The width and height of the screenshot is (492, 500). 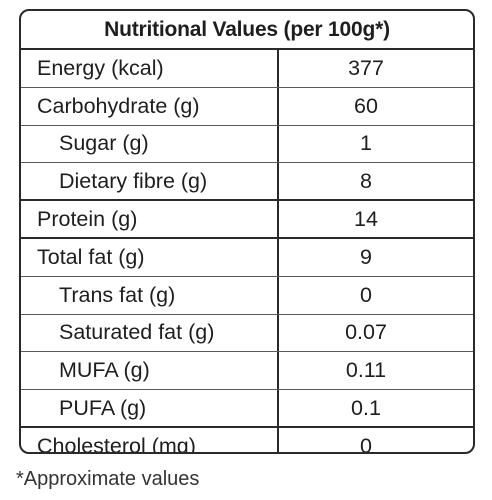 What do you see at coordinates (91, 256) in the screenshot?
I see `row-label: Total fat (g)` at bounding box center [91, 256].